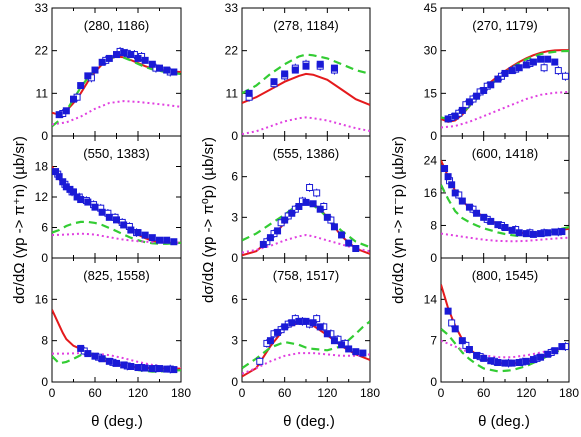 Image resolution: width=581 pixels, height=437 pixels. I want to click on ytick-label: 30, so click(431, 51).